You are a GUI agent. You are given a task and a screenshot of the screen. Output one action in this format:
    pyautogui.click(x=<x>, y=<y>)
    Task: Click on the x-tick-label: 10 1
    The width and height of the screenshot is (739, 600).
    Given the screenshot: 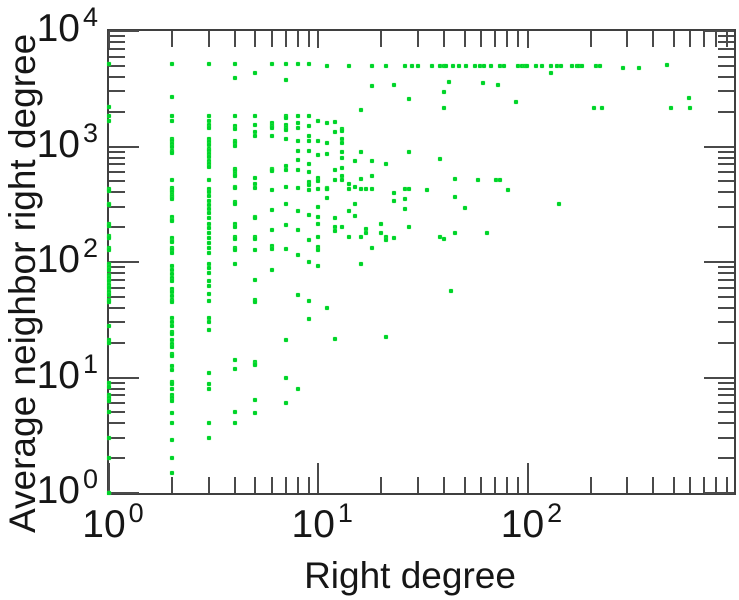 What is the action you would take?
    pyautogui.click(x=322, y=523)
    